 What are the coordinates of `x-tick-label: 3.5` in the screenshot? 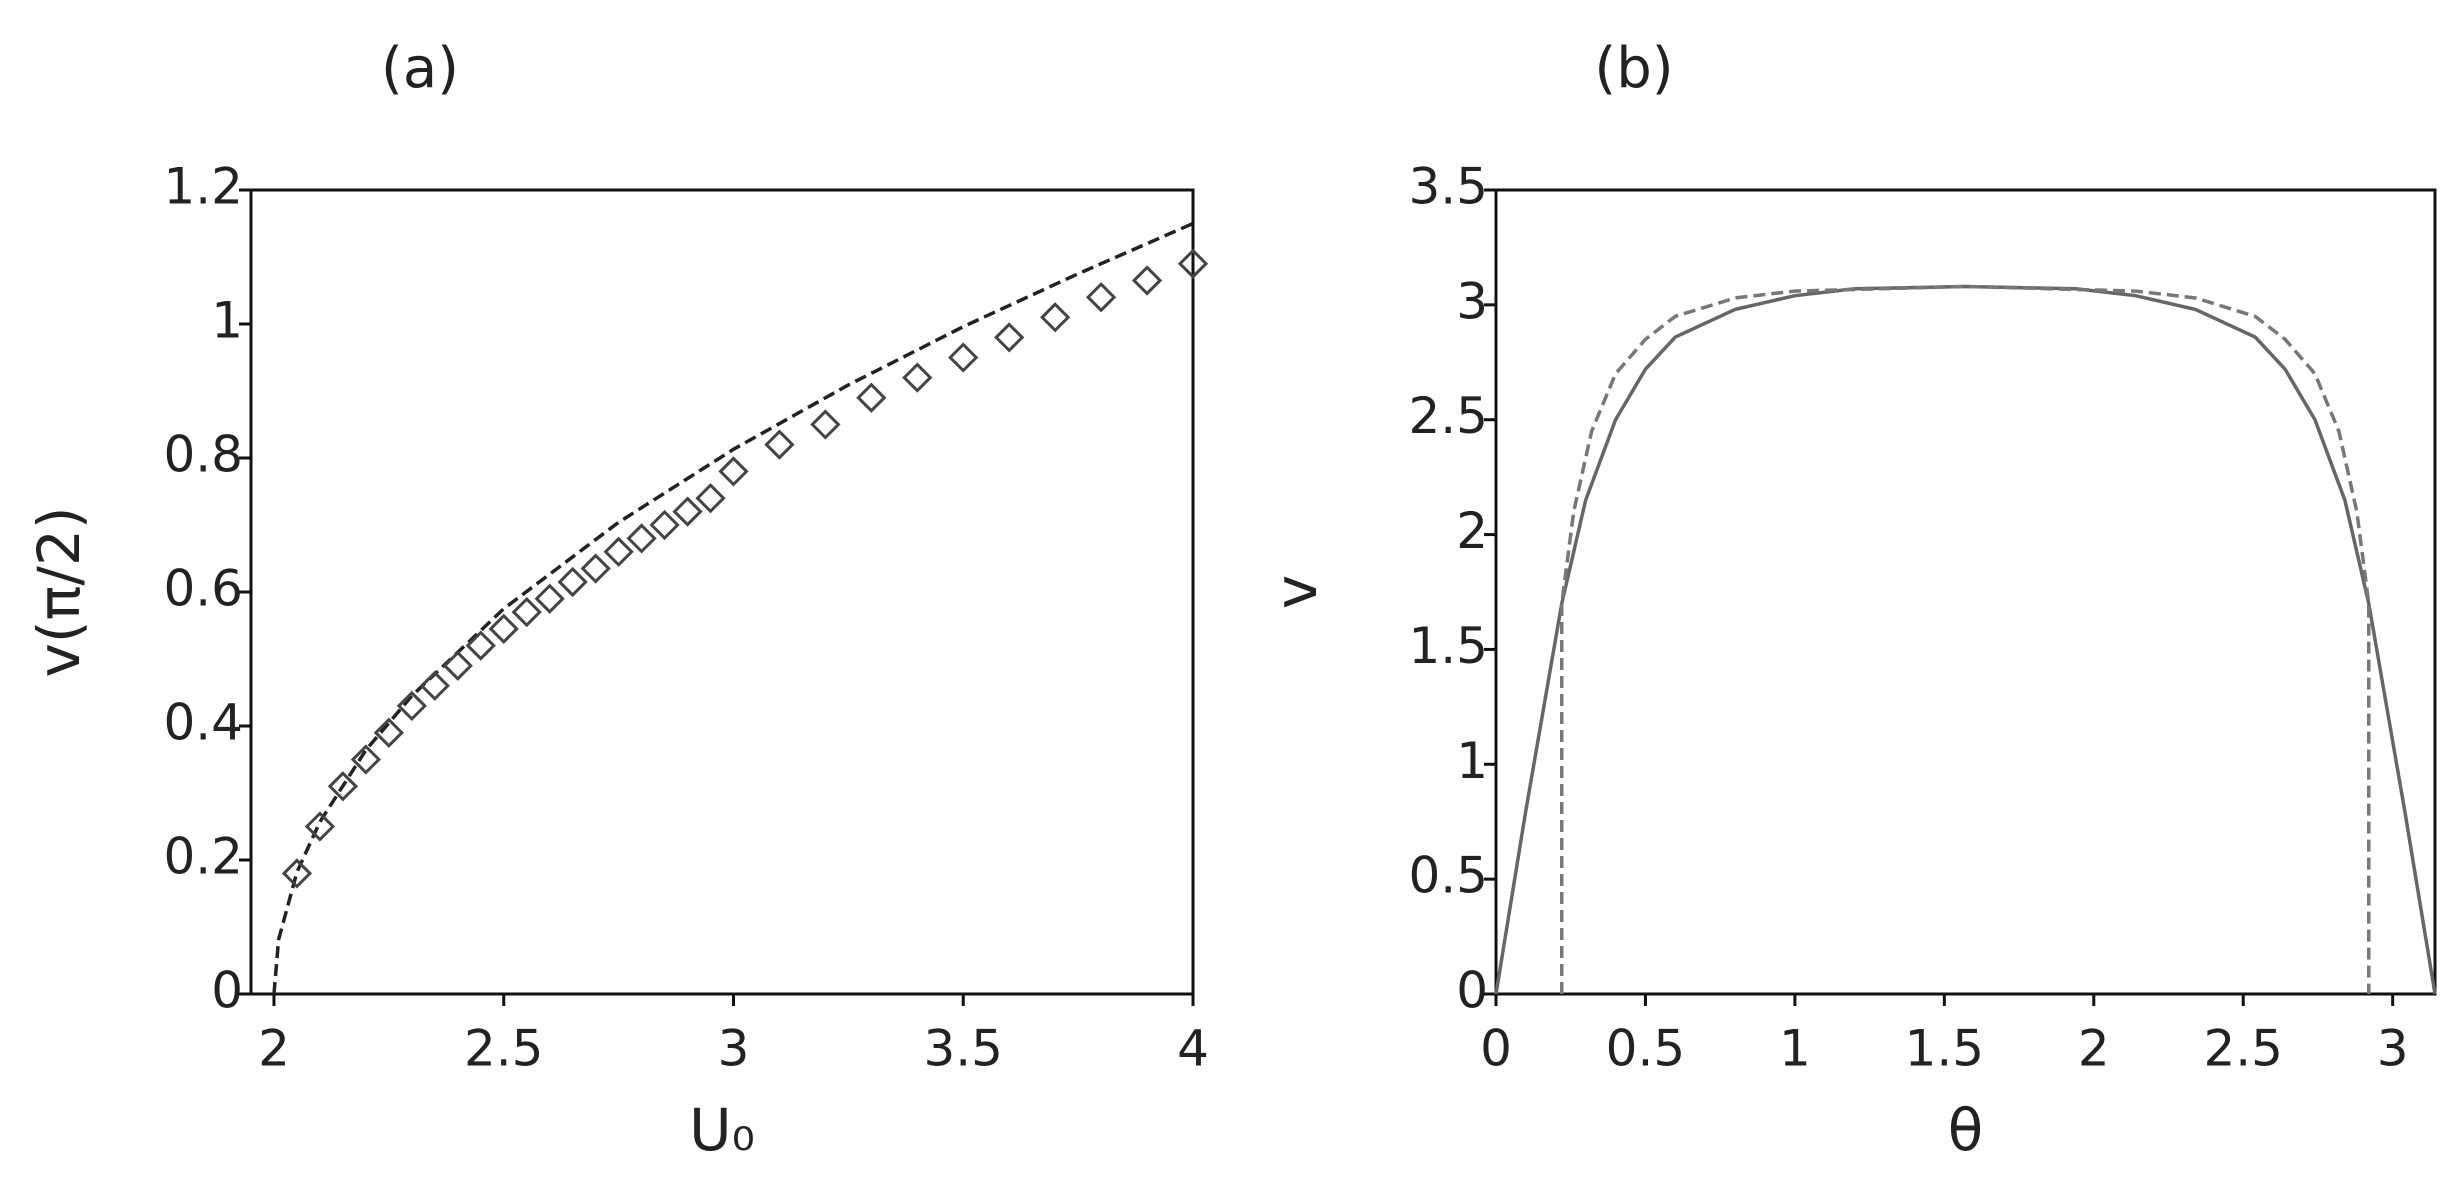 It's located at (963, 1049).